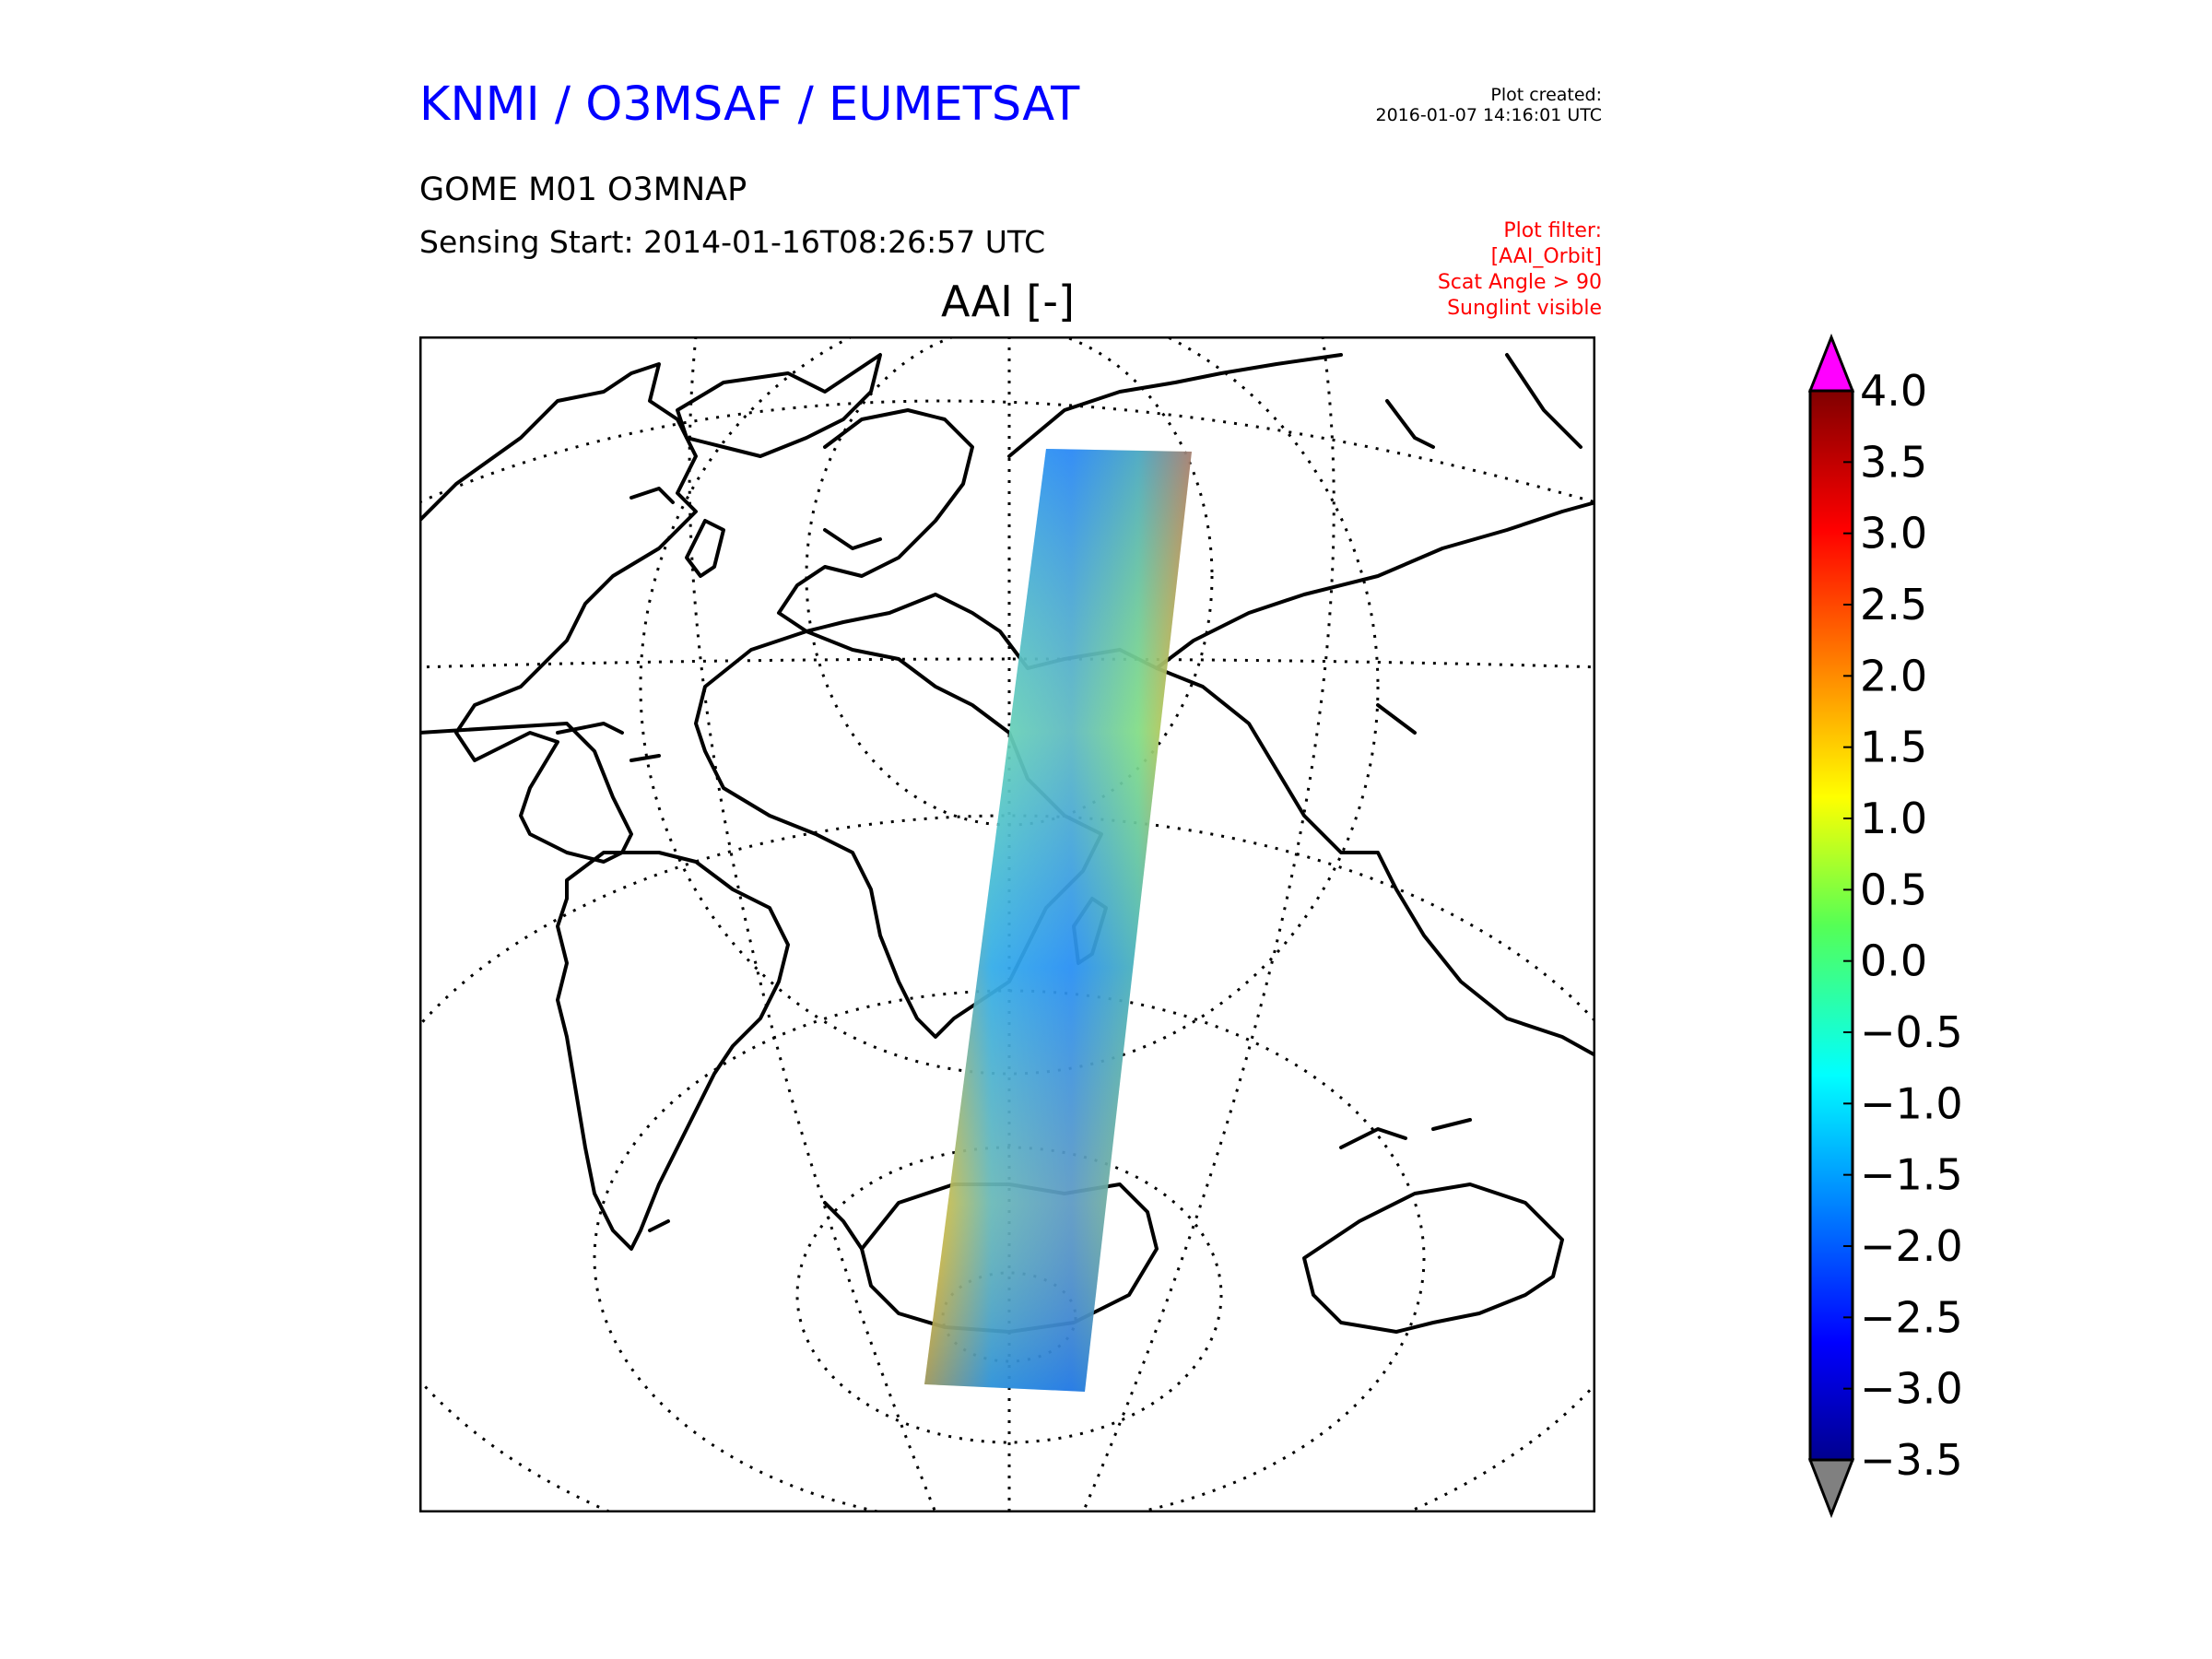  I want to click on colorbar-gradient, so click(1831, 925).